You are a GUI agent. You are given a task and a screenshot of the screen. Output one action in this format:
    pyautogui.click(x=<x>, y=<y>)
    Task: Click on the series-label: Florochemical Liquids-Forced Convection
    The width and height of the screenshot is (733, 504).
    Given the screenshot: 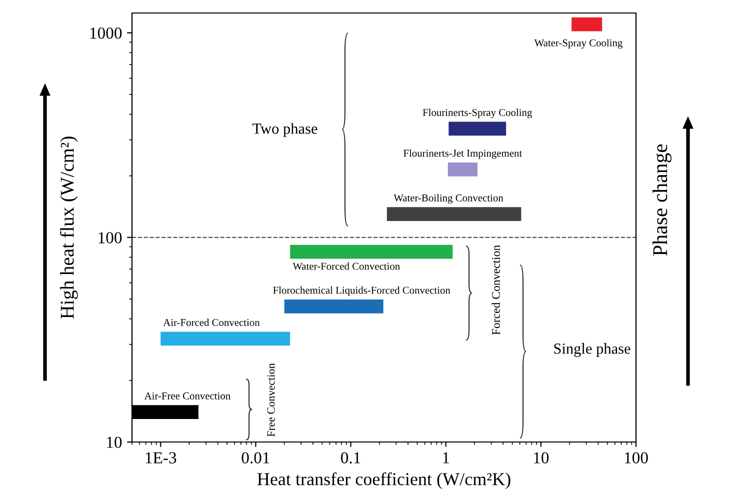 What is the action you would take?
    pyautogui.click(x=361, y=291)
    